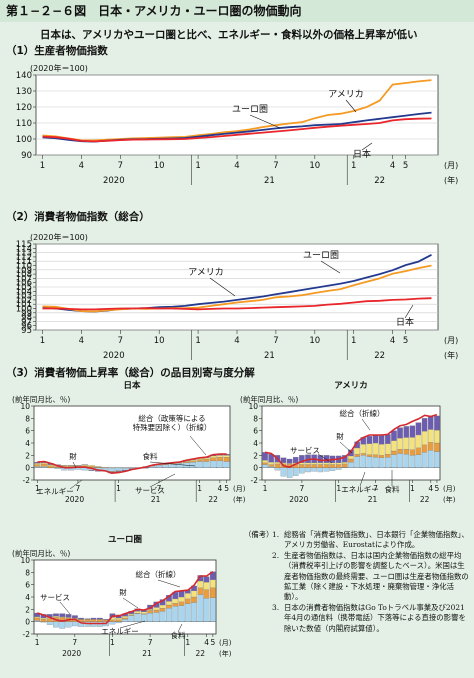 This screenshot has height=678, width=474. I want to click on x-tick-label: 1, so click(338, 488).